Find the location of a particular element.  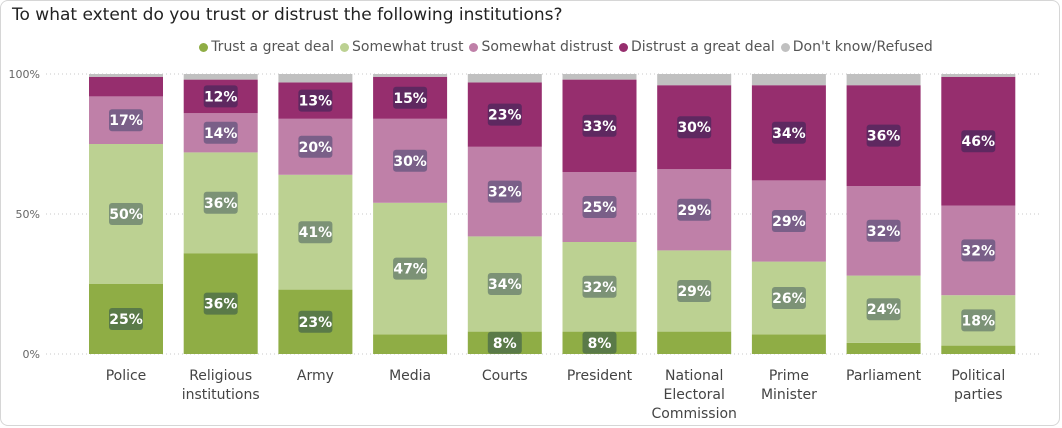

y-tick-label: 50% is located at coordinates (28, 214).